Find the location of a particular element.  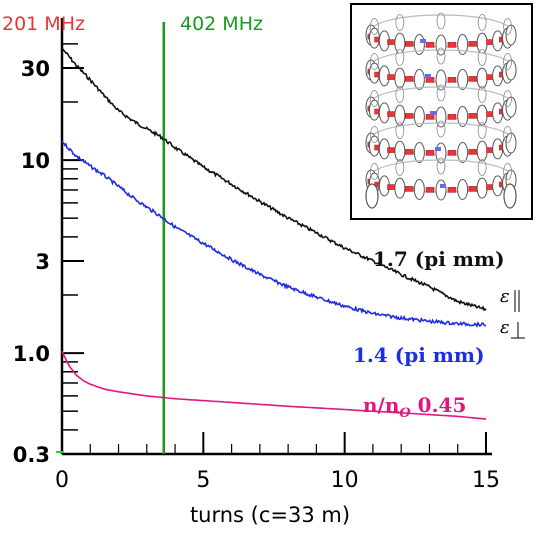

series-label-2: 1.4 (pi mm) is located at coordinates (419, 355).